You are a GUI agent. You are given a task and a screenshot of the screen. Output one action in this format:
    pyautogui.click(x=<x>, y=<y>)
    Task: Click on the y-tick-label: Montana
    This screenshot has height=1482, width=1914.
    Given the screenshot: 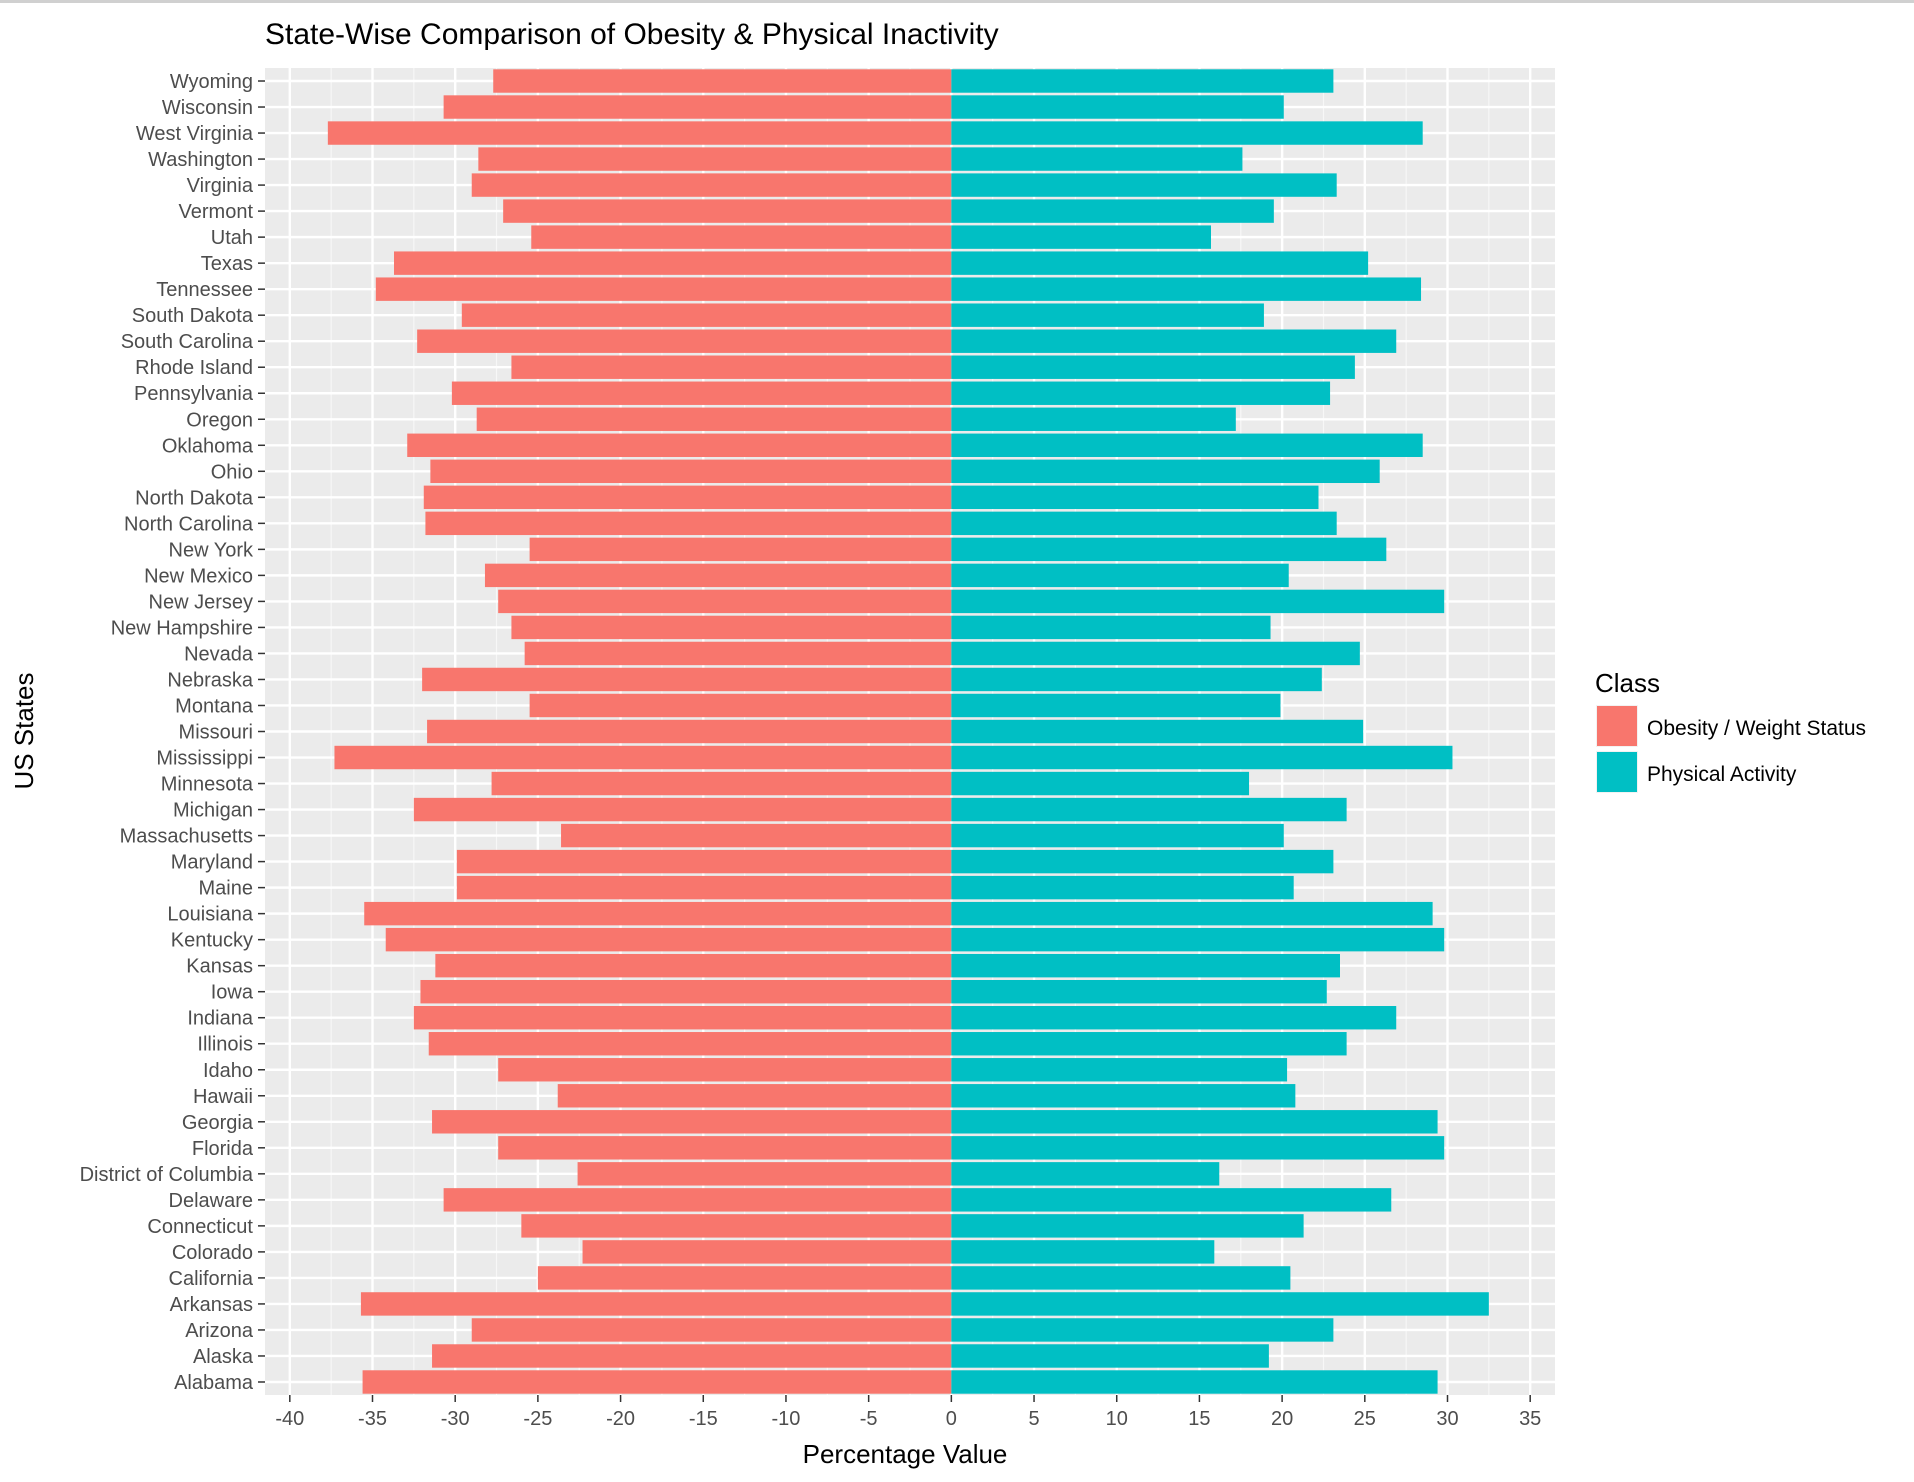 What is the action you would take?
    pyautogui.click(x=214, y=706)
    